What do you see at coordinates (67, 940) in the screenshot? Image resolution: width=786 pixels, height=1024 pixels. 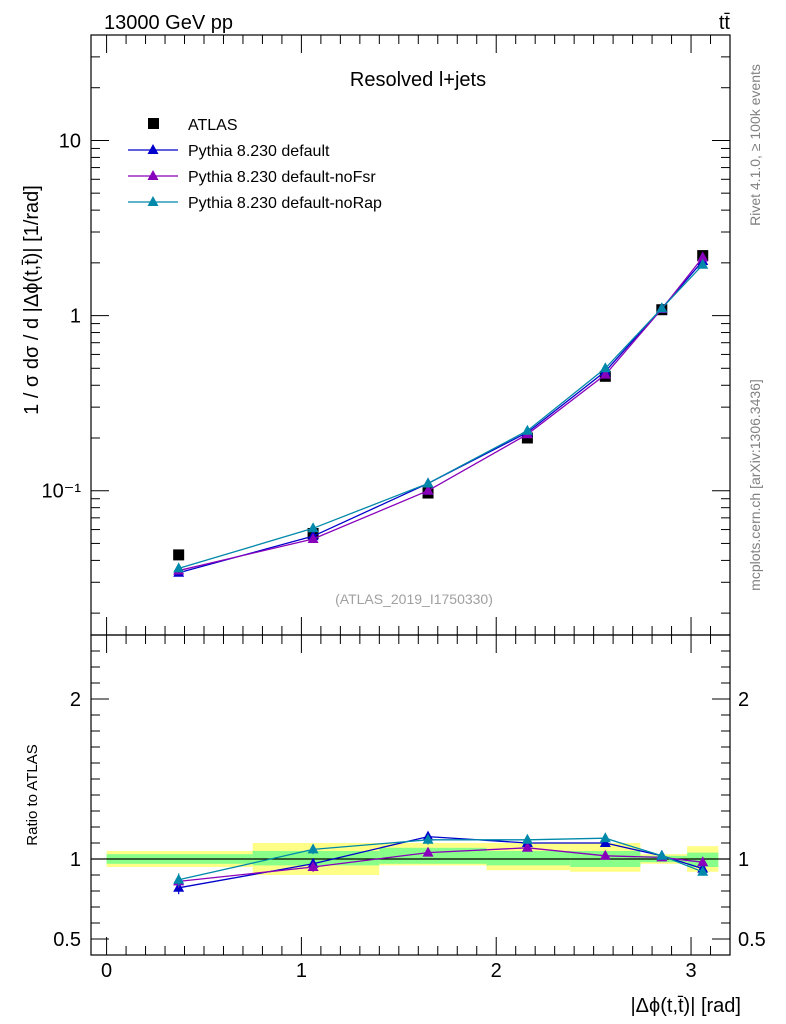 I see `ratio-y-tick-label: 0.5` at bounding box center [67, 940].